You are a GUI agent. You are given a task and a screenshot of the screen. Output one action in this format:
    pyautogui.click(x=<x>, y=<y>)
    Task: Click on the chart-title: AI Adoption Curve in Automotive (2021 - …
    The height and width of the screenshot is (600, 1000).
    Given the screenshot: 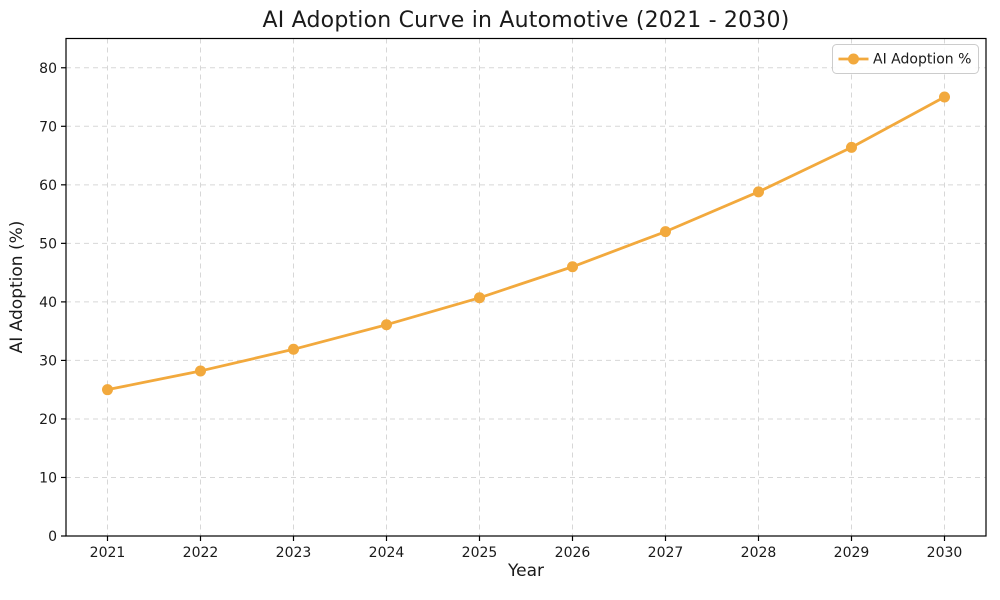 What is the action you would take?
    pyautogui.click(x=526, y=20)
    